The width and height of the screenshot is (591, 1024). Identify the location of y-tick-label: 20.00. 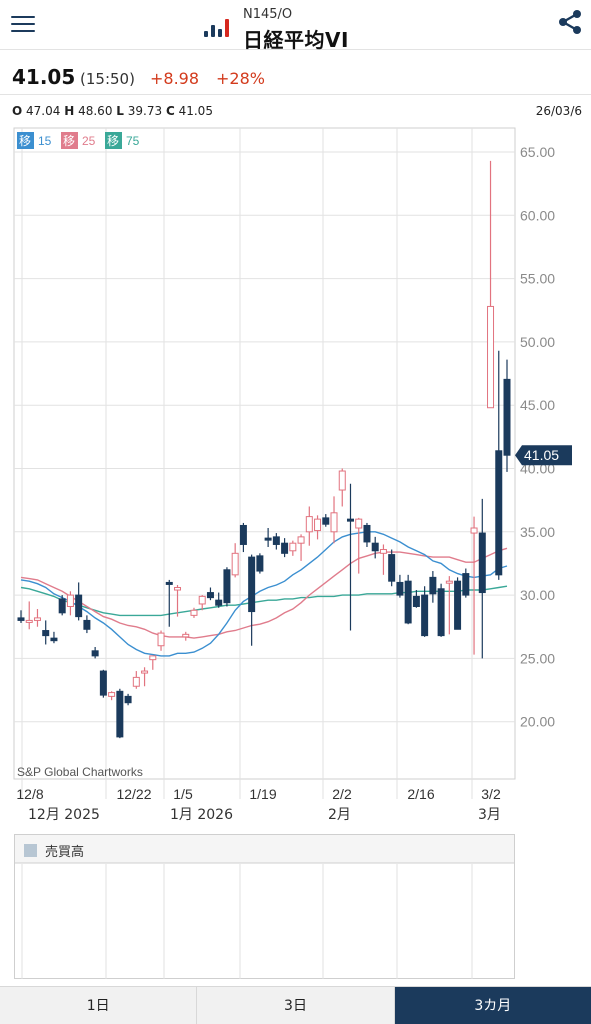
(537, 722).